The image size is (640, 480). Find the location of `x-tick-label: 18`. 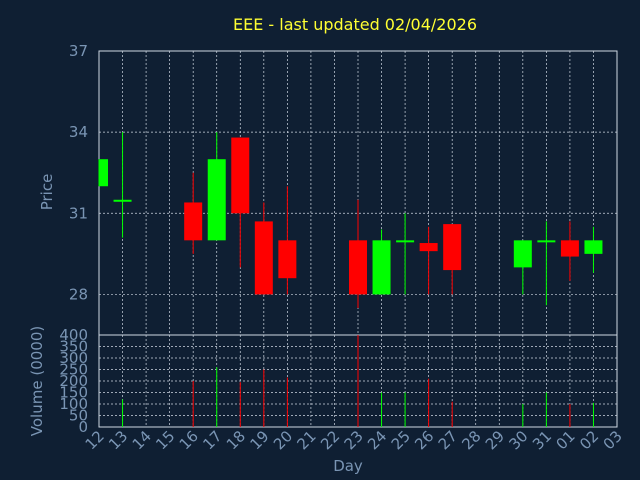

x-tick-label: 18 is located at coordinates (236, 440).